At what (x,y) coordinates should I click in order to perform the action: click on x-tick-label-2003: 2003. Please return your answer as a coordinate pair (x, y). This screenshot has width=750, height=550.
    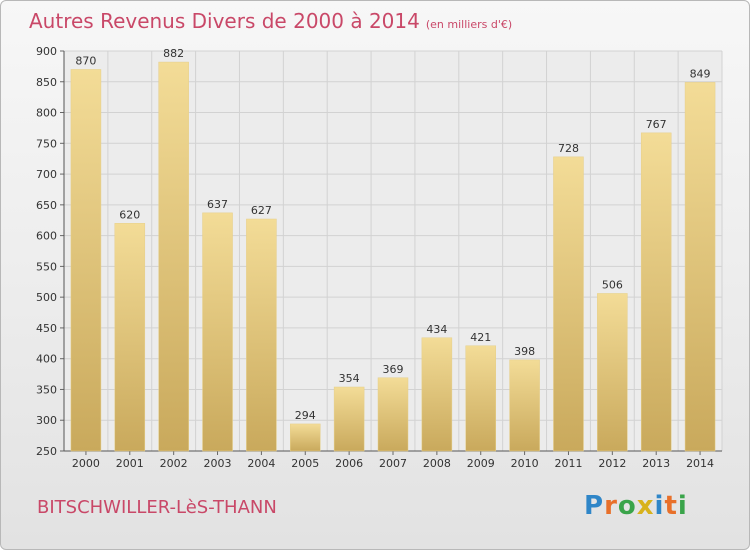
    Looking at the image, I should click on (218, 463).